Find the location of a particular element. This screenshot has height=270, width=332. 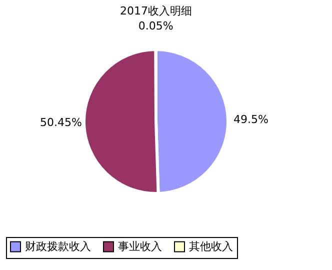

chart-title: 2017收入明细 is located at coordinates (156, 11).